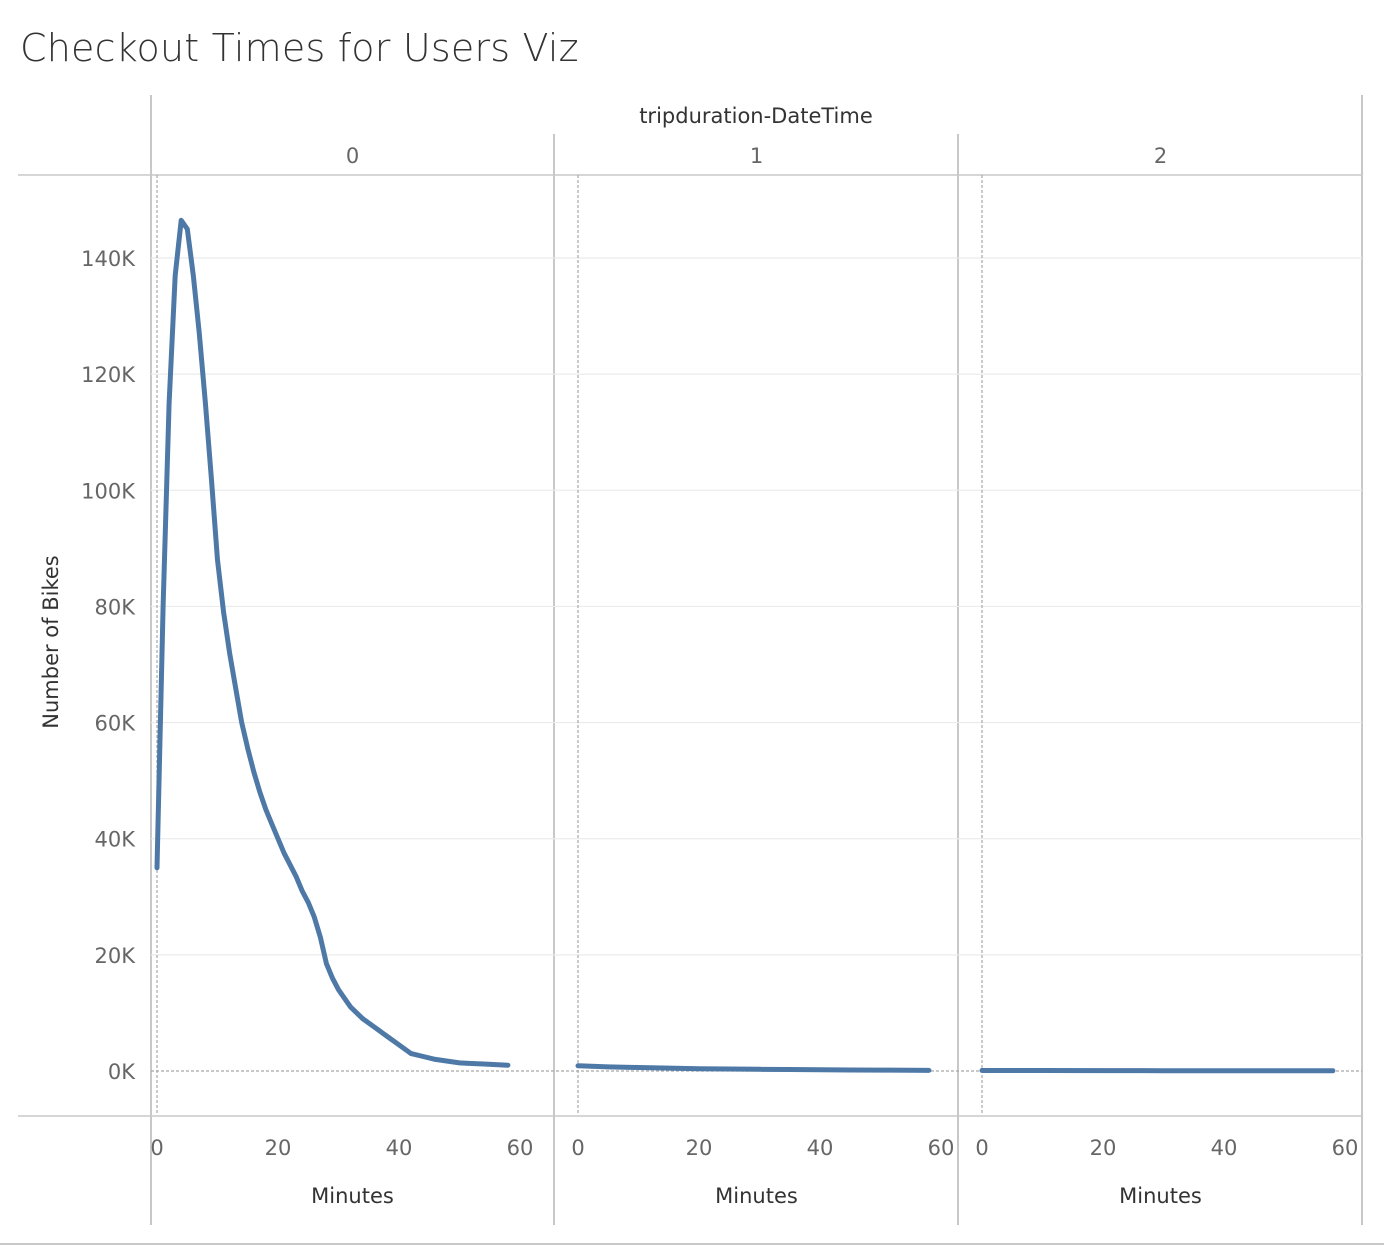 The image size is (1384, 1246). What do you see at coordinates (108, 259) in the screenshot?
I see `y-tick-label: 140K` at bounding box center [108, 259].